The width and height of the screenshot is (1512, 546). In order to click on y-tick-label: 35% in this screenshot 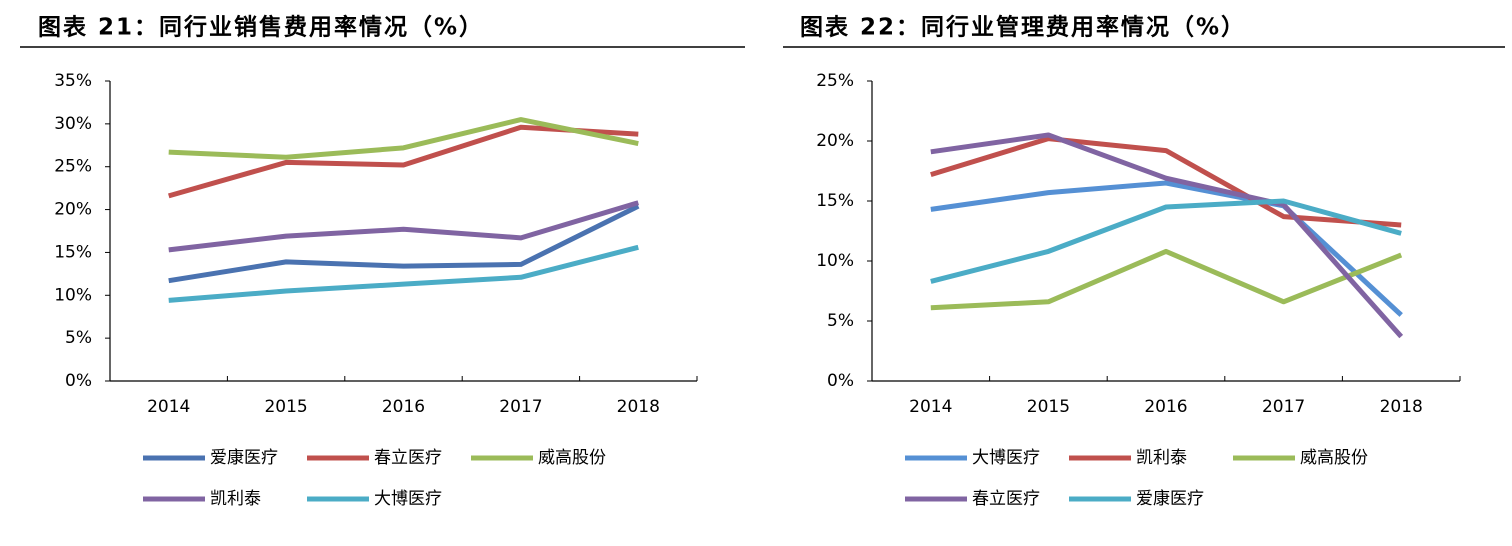, I will do `click(73, 81)`.